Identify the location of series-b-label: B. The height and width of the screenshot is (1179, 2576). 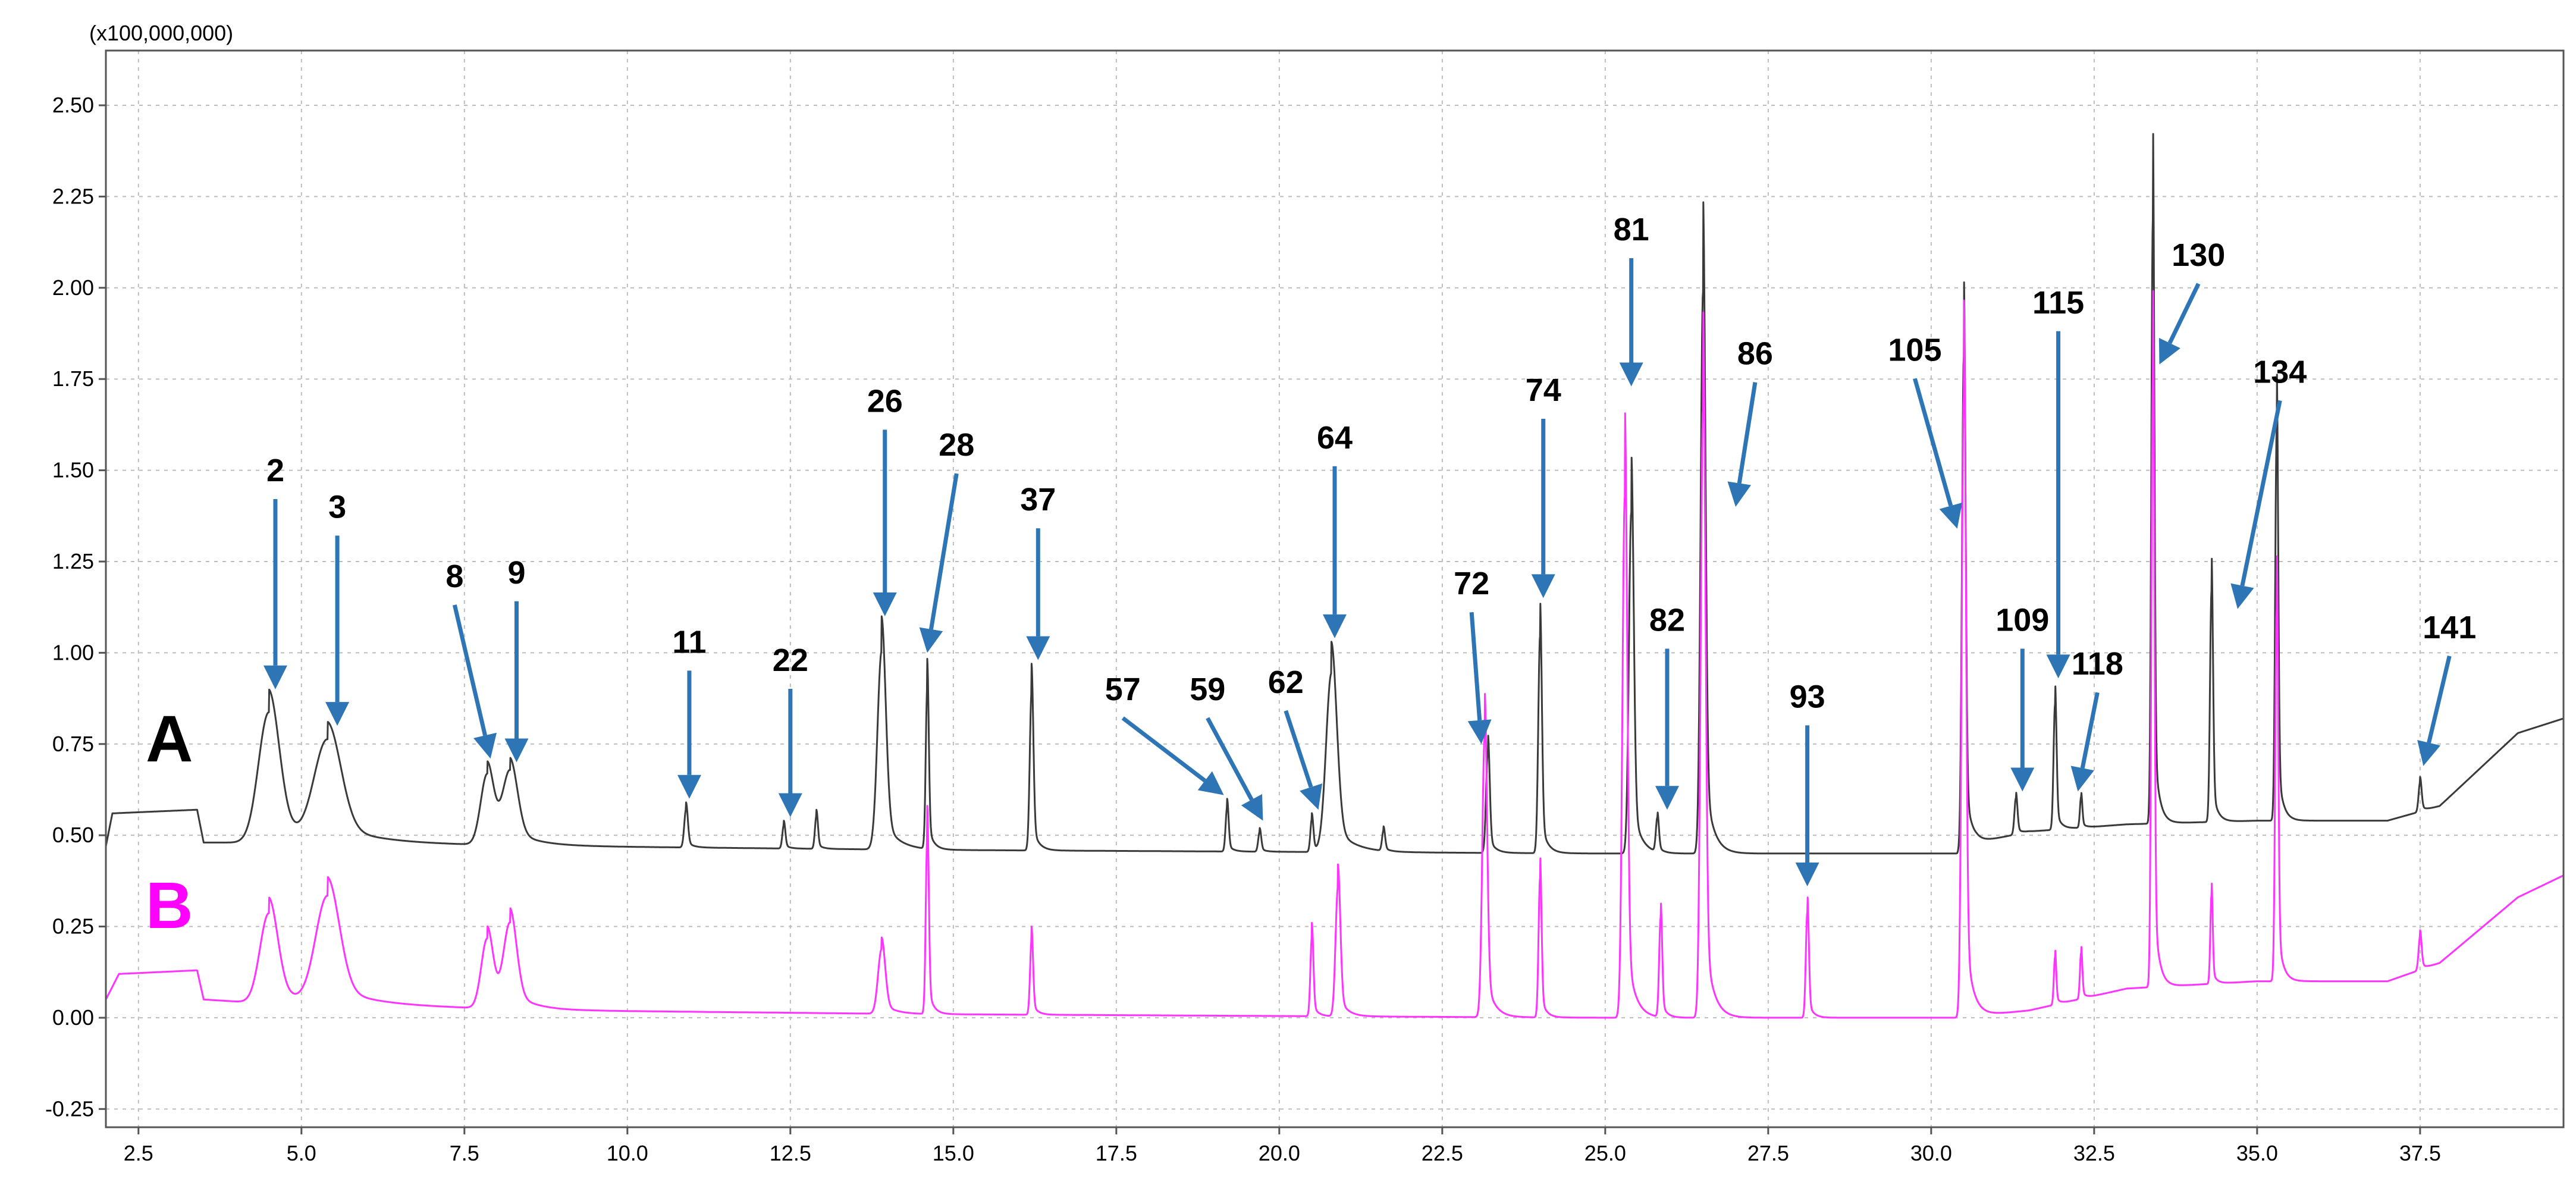
(169, 905).